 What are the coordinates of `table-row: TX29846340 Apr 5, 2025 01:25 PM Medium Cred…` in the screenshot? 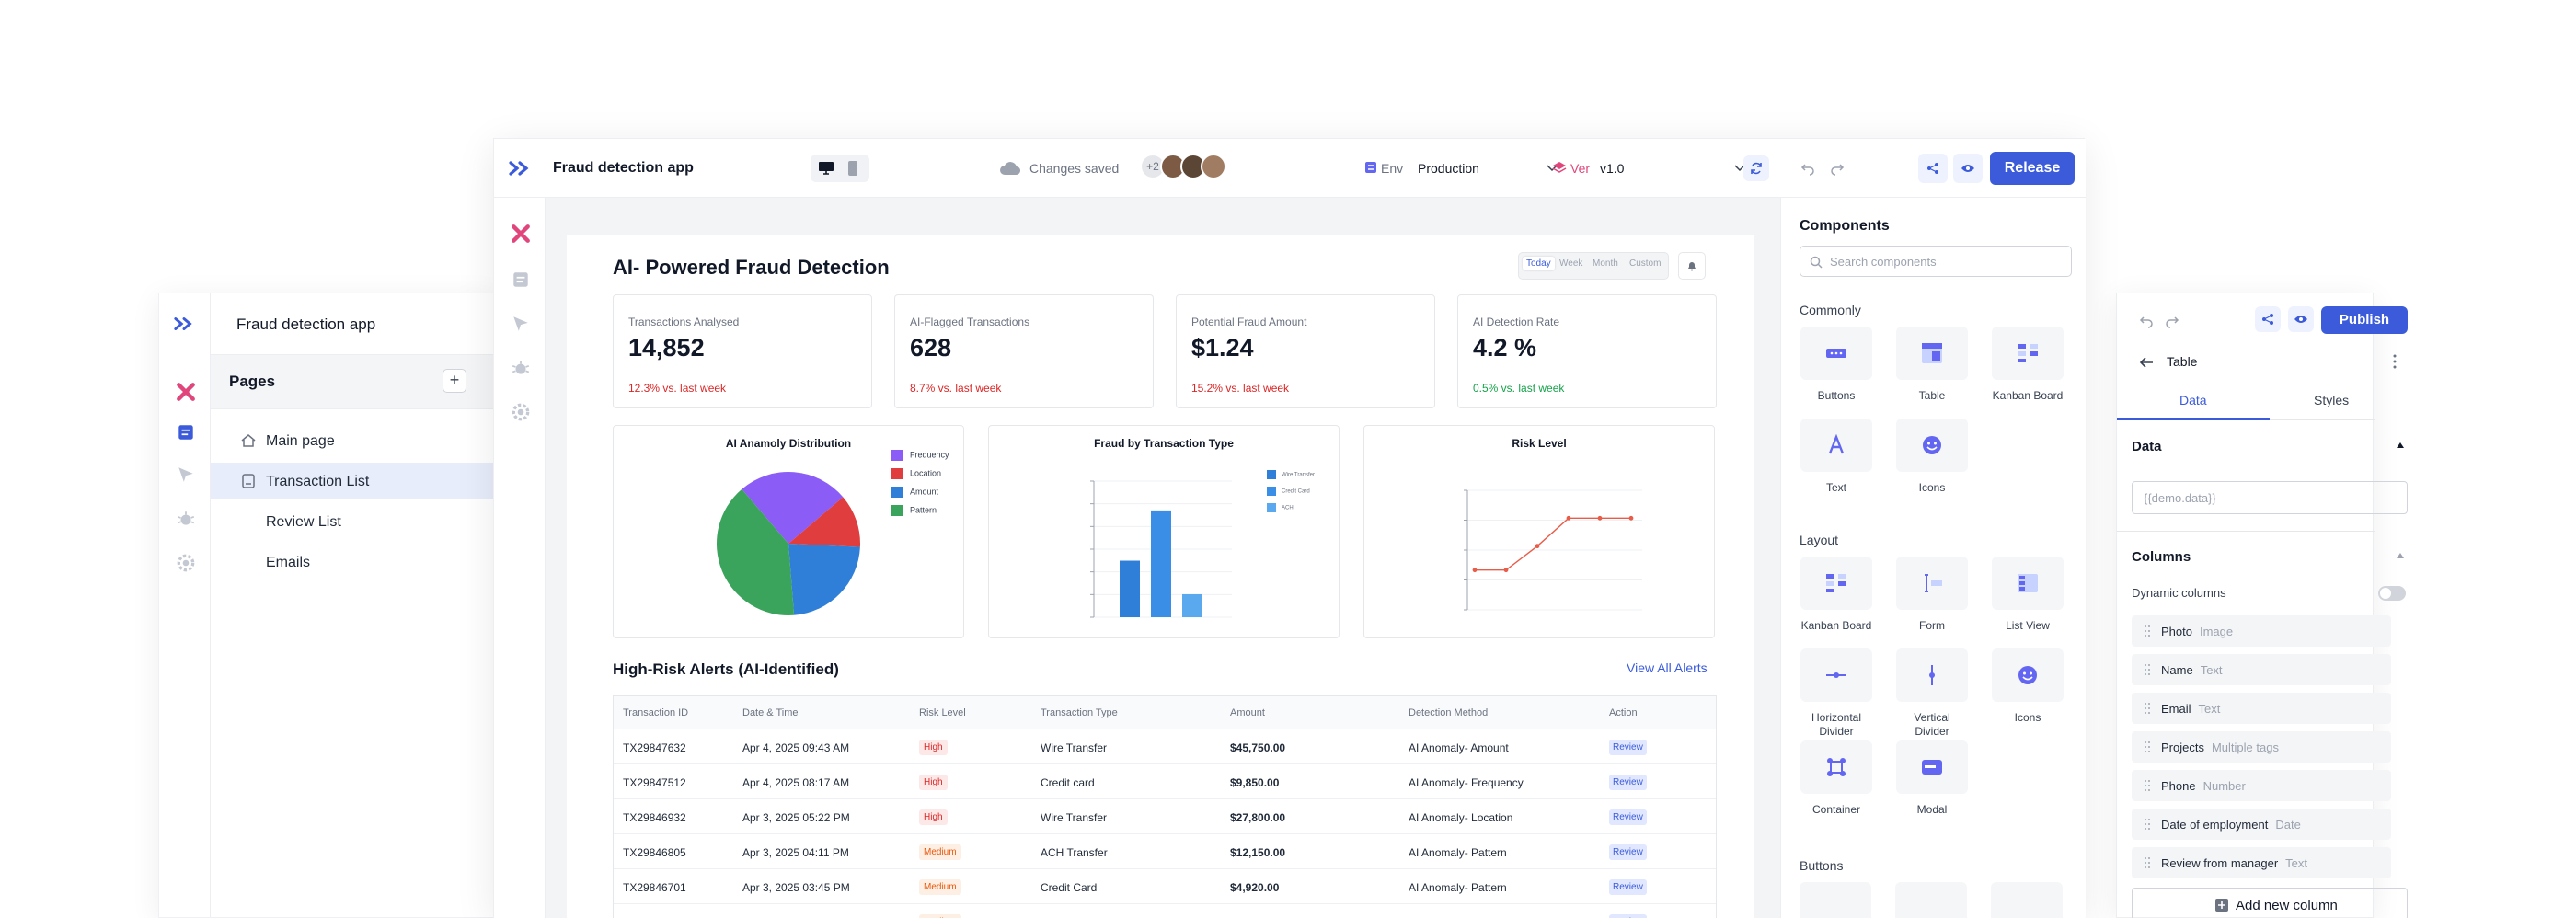 It's located at (1165, 911).